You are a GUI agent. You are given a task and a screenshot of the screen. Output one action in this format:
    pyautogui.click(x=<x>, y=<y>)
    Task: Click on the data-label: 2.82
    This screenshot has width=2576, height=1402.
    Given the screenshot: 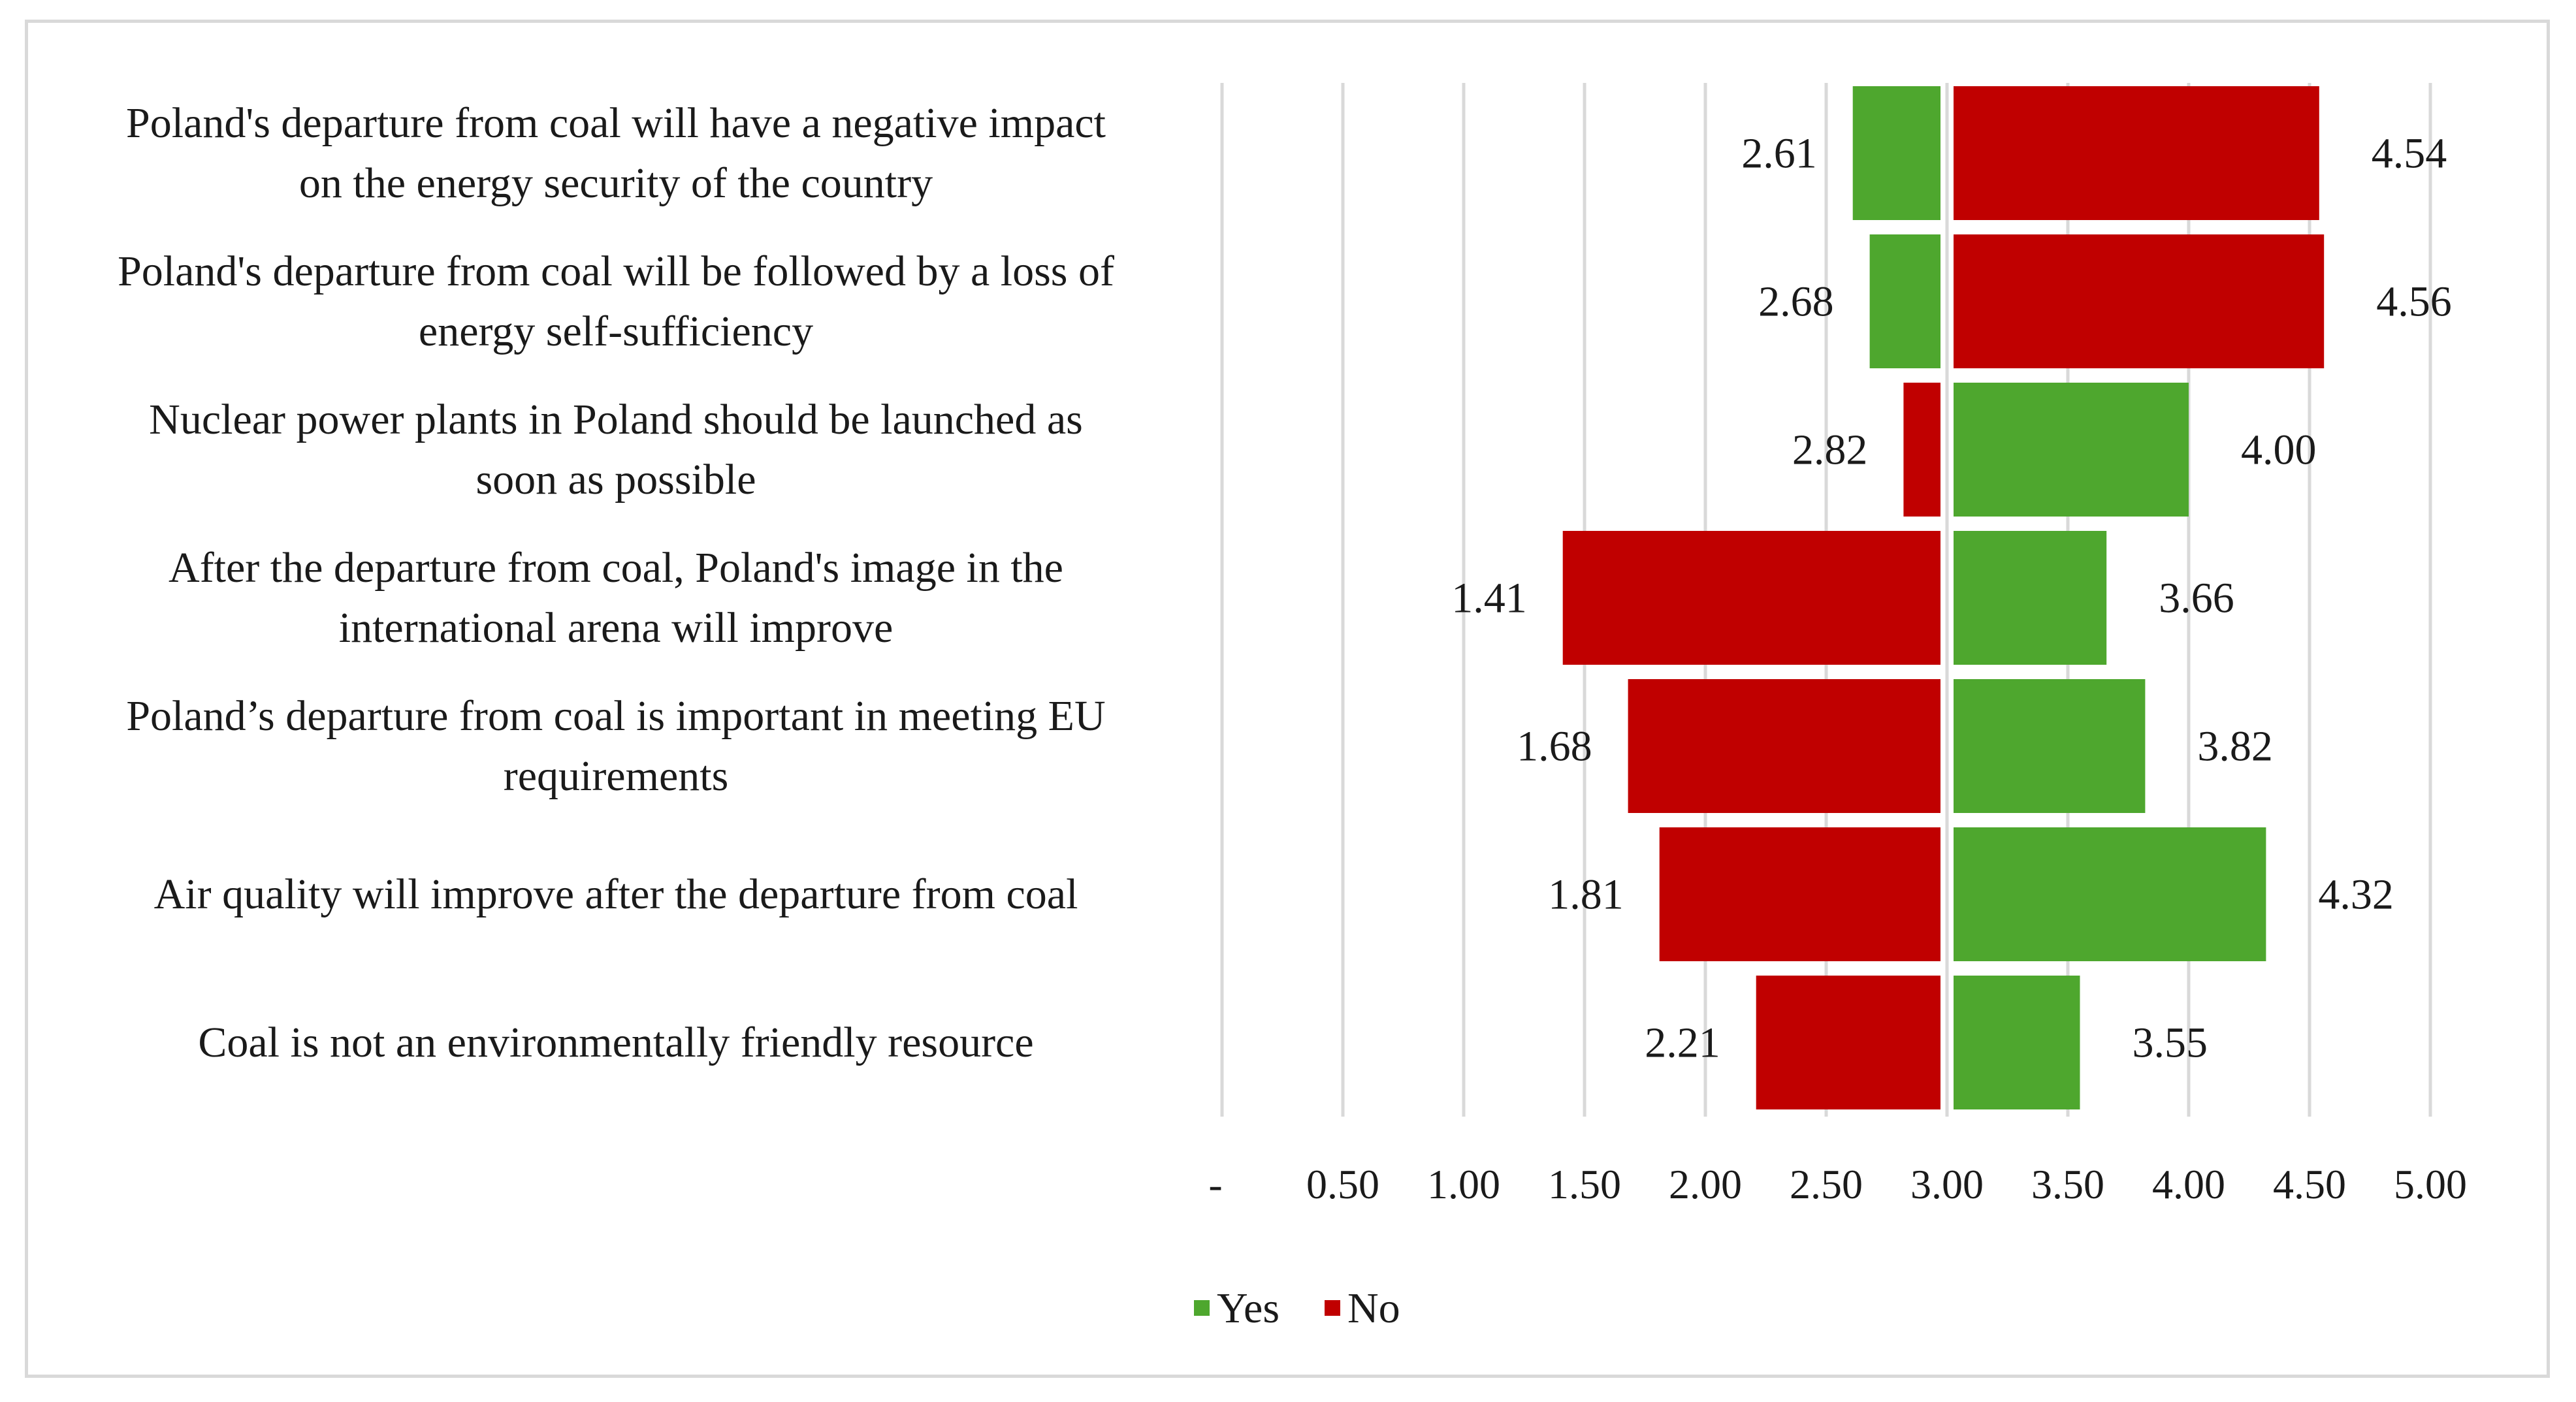 What is the action you would take?
    pyautogui.click(x=1830, y=450)
    